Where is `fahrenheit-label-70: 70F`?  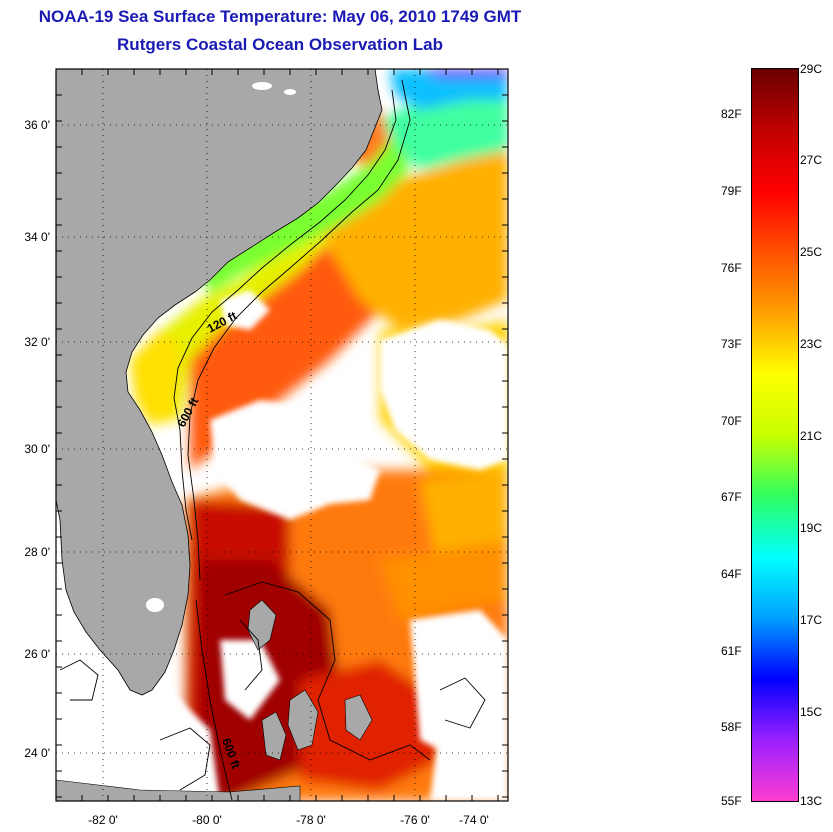
fahrenheit-label-70: 70F is located at coordinates (731, 421).